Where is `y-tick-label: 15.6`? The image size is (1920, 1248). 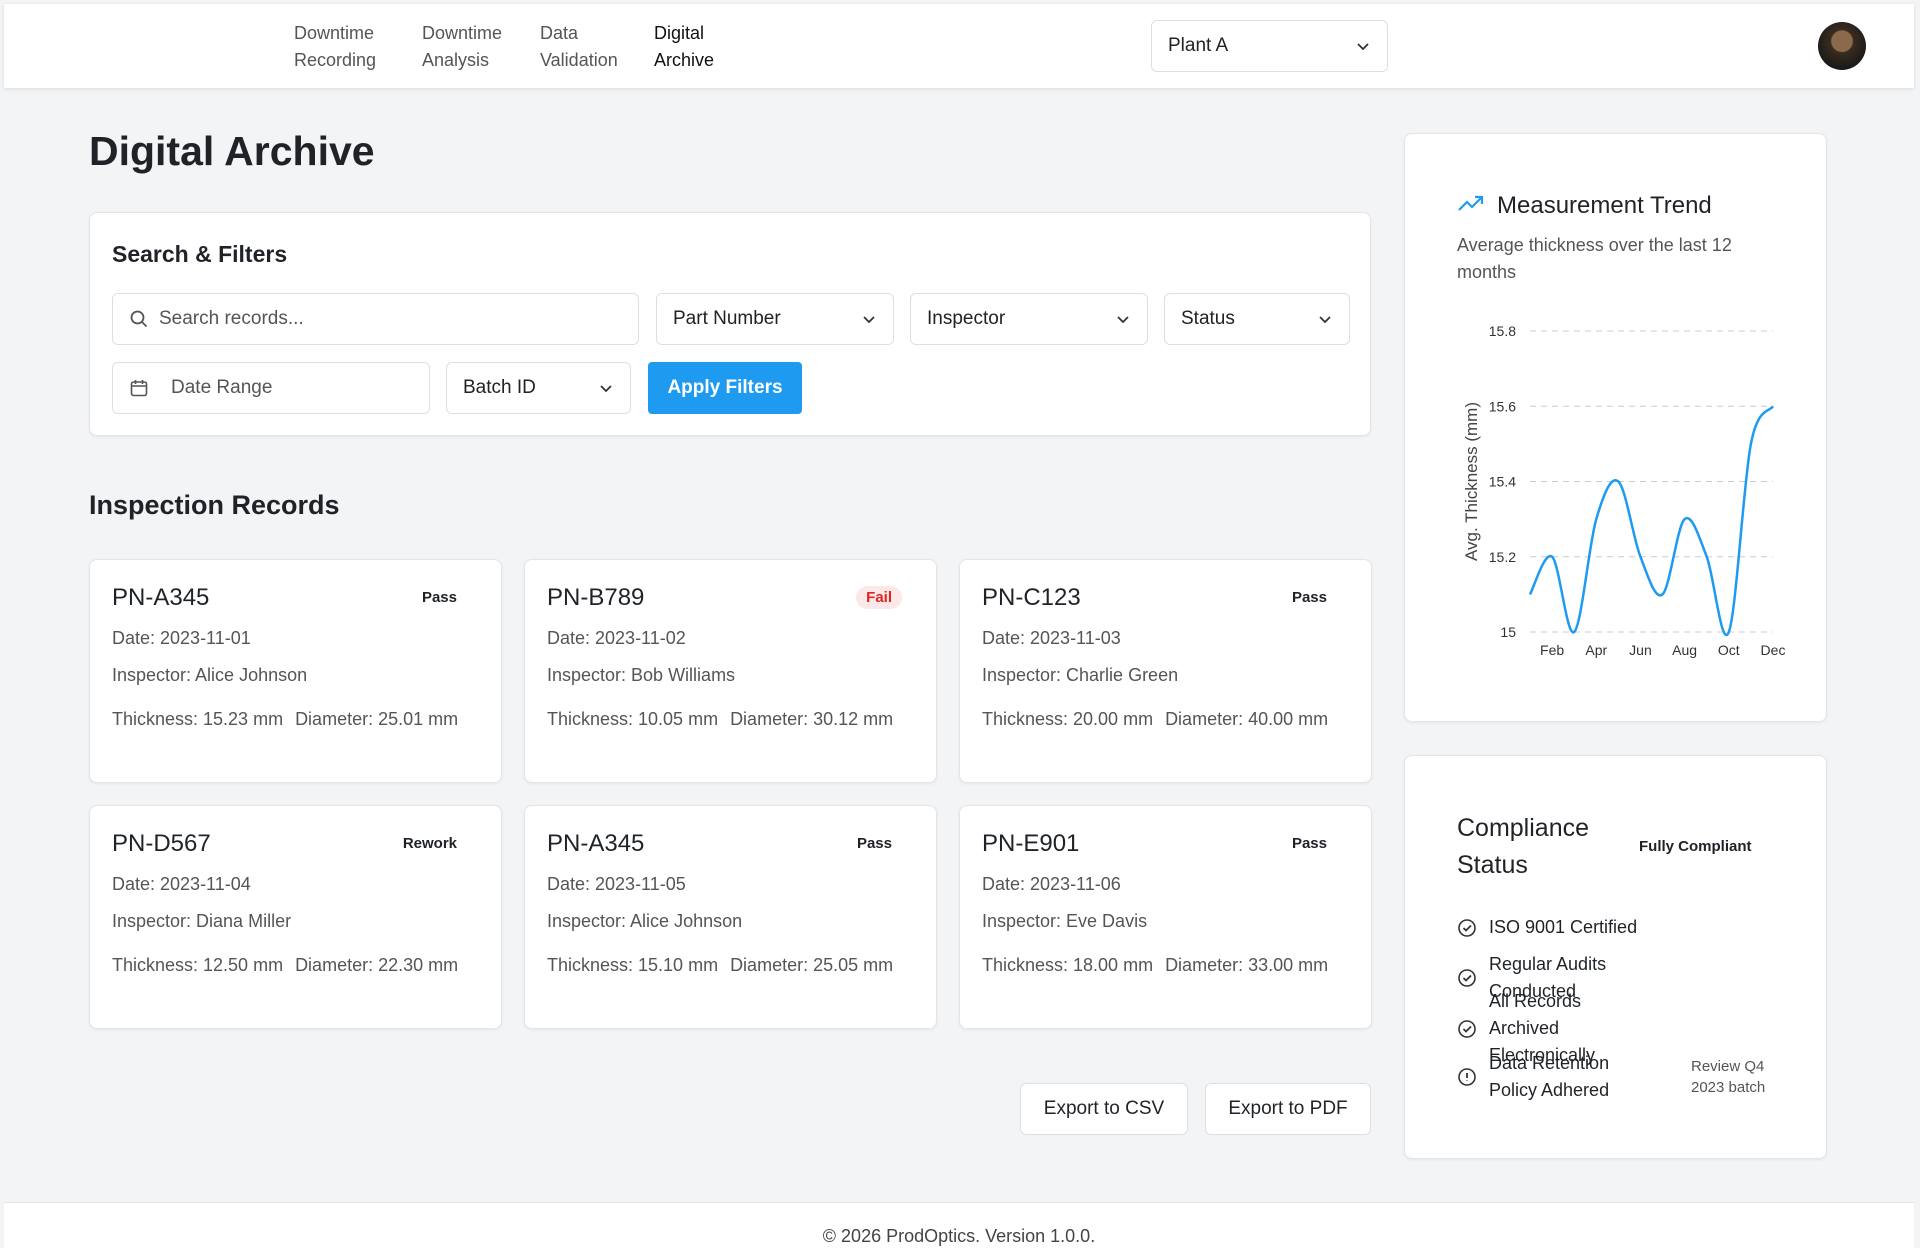
y-tick-label: 15.6 is located at coordinates (1502, 406).